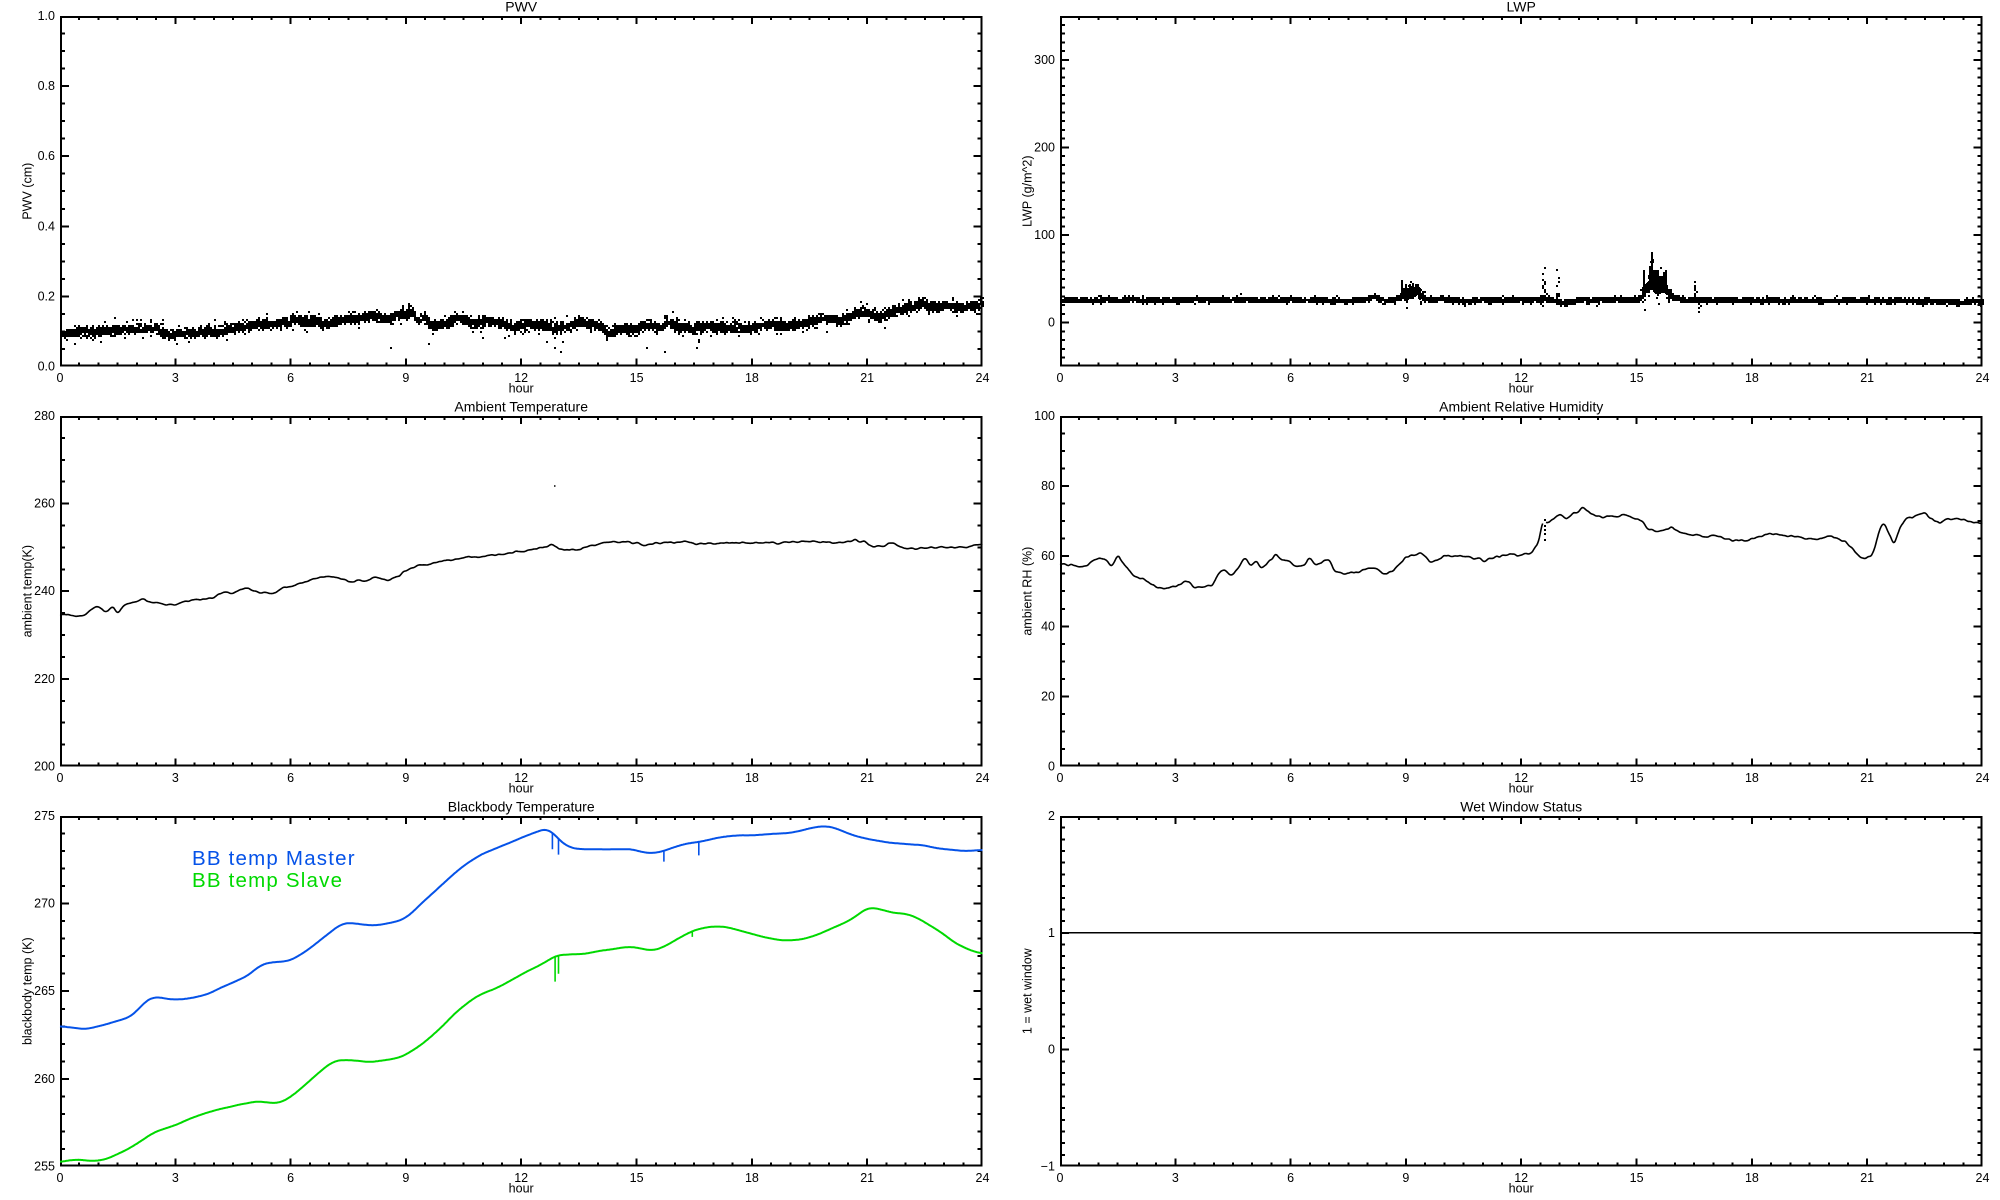 The image size is (2000, 1200). Describe the element at coordinates (46, 296) in the screenshot. I see `svg-text: 0.2` at that location.